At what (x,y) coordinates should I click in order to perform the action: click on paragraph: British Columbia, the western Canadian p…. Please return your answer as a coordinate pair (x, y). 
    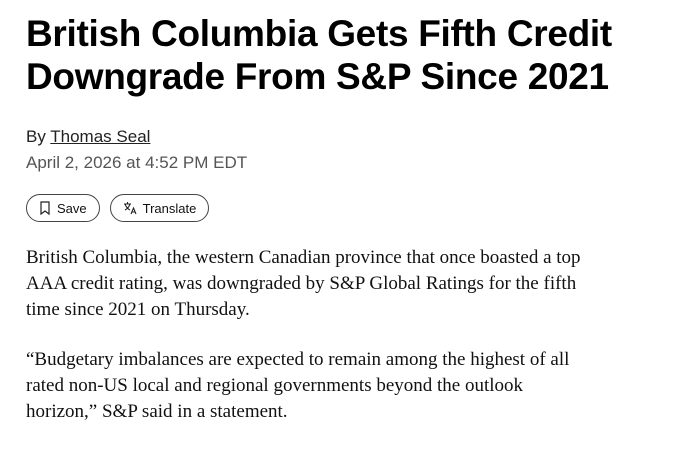
    Looking at the image, I should click on (303, 283).